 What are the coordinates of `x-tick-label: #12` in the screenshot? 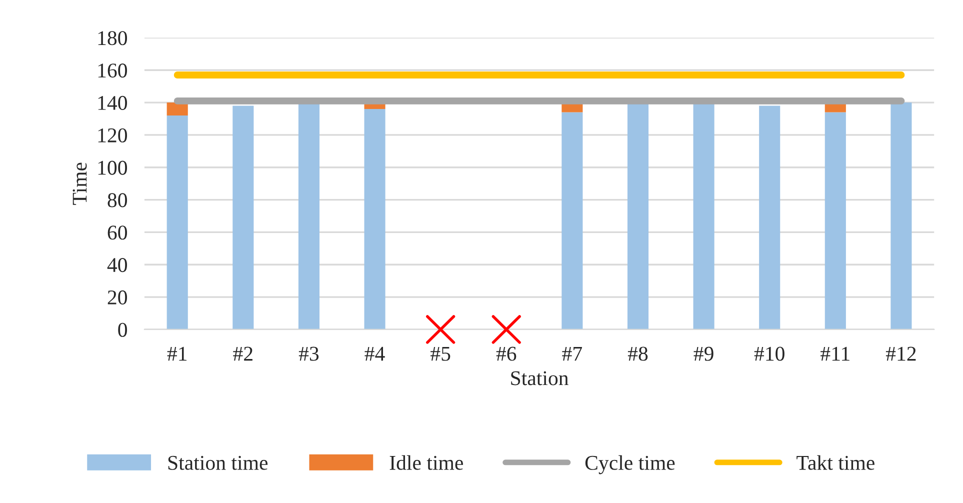 It's located at (901, 353).